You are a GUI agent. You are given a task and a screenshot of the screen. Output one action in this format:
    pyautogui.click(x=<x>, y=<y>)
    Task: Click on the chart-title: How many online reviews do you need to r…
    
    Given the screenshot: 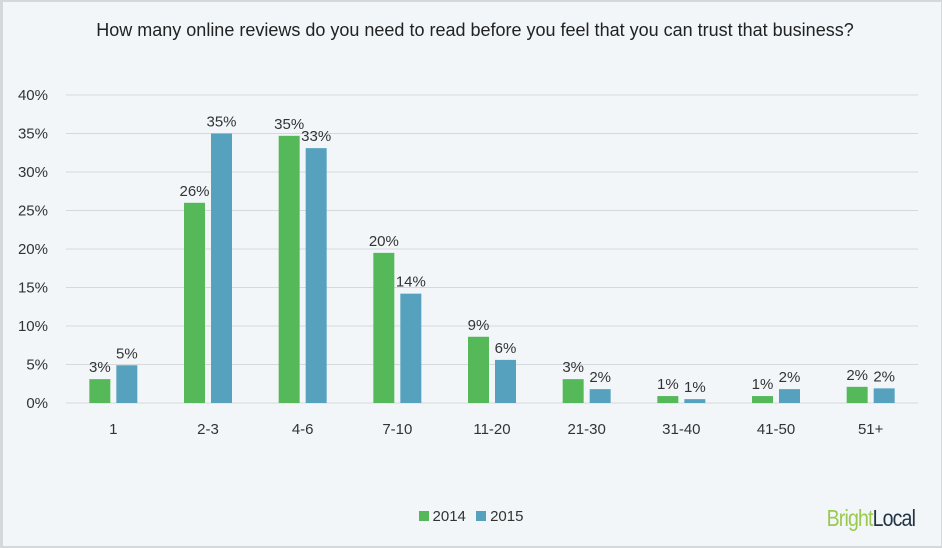 What is the action you would take?
    pyautogui.click(x=475, y=30)
    